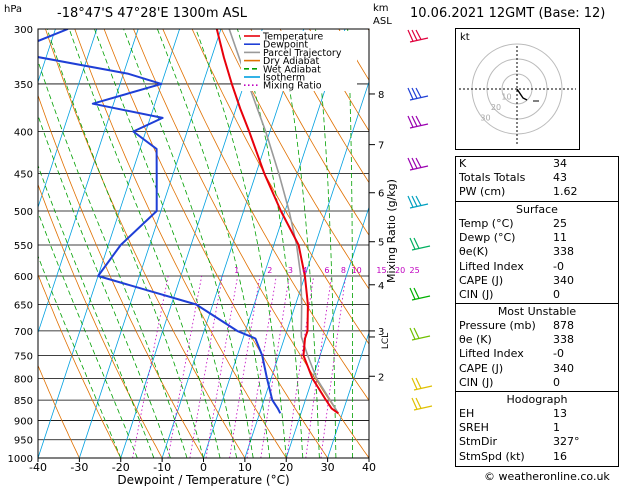 This screenshot has width=629, height=486. I want to click on surface-title: Surface, so click(537, 209).